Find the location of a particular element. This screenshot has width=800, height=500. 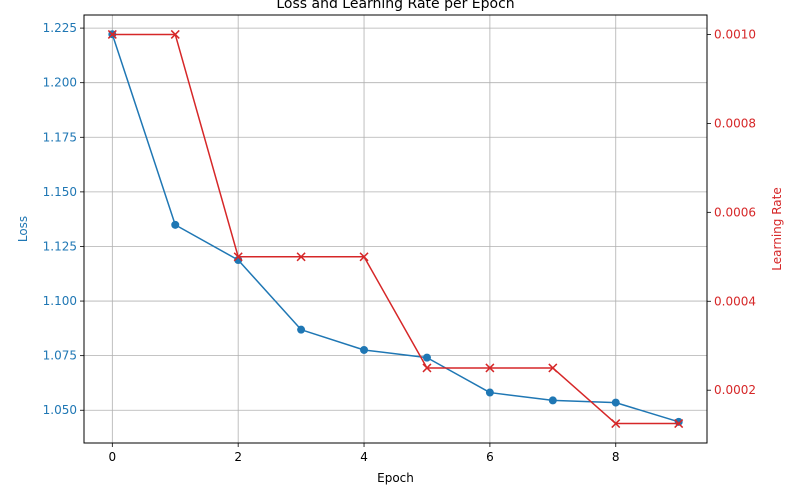

y-left-tick-label: 1.125 is located at coordinates (60, 246).